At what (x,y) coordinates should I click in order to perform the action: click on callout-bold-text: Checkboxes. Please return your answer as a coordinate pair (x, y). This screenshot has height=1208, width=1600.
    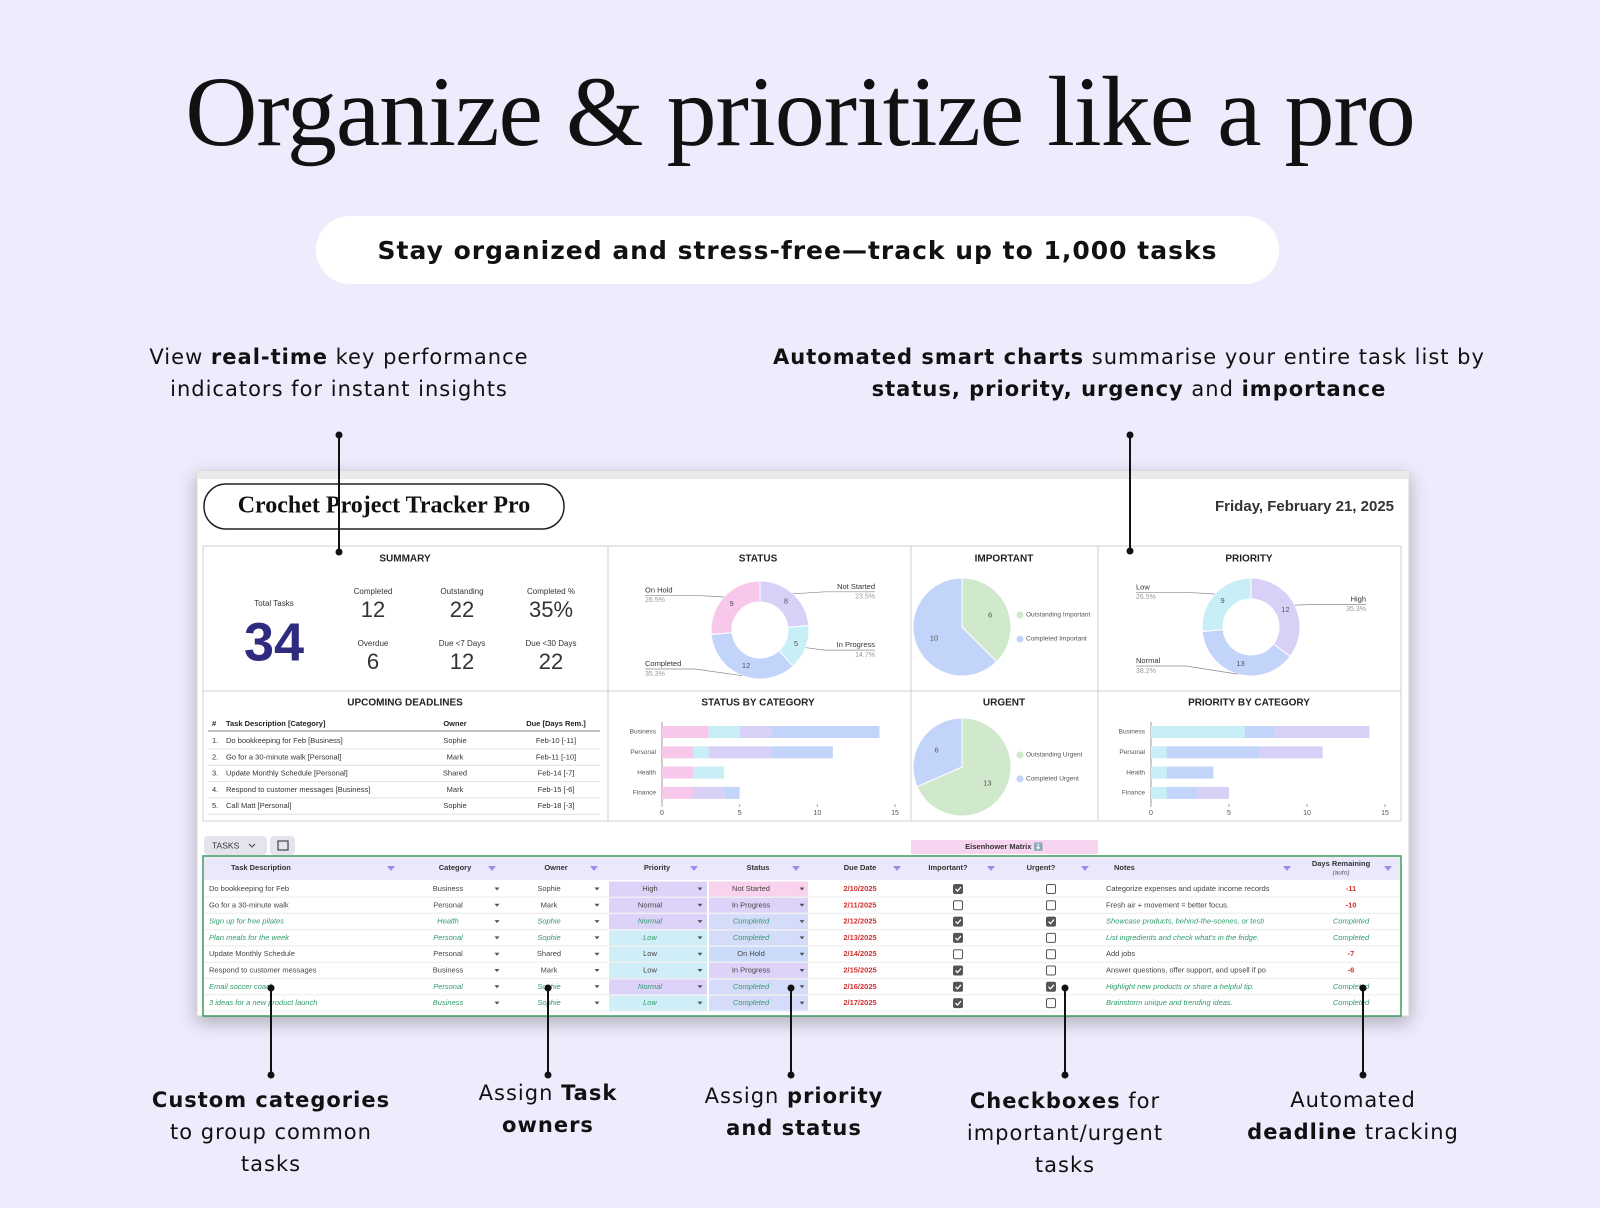
    Looking at the image, I should click on (1045, 1101).